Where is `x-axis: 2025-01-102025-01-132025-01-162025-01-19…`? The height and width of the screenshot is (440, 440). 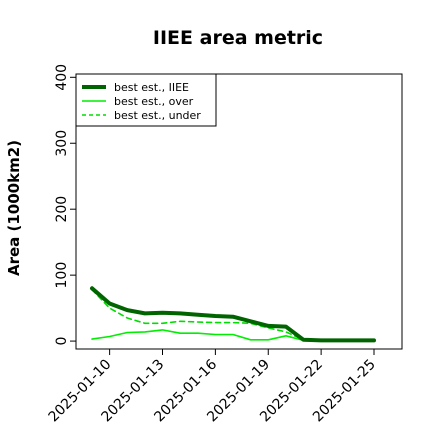 x-axis: 2025-01-102025-01-132025-01-162025-01-19… is located at coordinates (212, 387).